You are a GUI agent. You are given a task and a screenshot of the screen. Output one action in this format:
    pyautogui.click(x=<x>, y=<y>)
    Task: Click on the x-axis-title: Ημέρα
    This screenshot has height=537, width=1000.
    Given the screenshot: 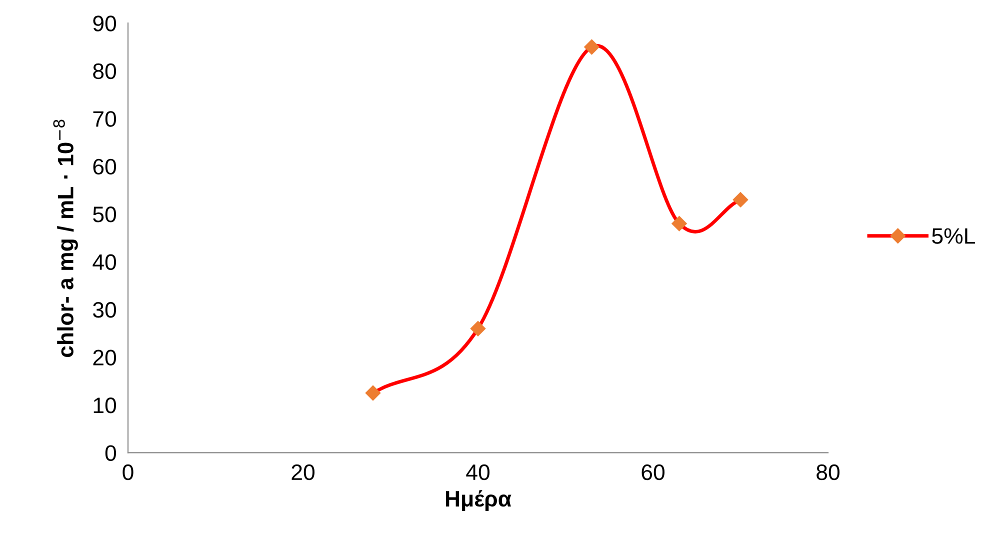 What is the action you would take?
    pyautogui.click(x=479, y=501)
    